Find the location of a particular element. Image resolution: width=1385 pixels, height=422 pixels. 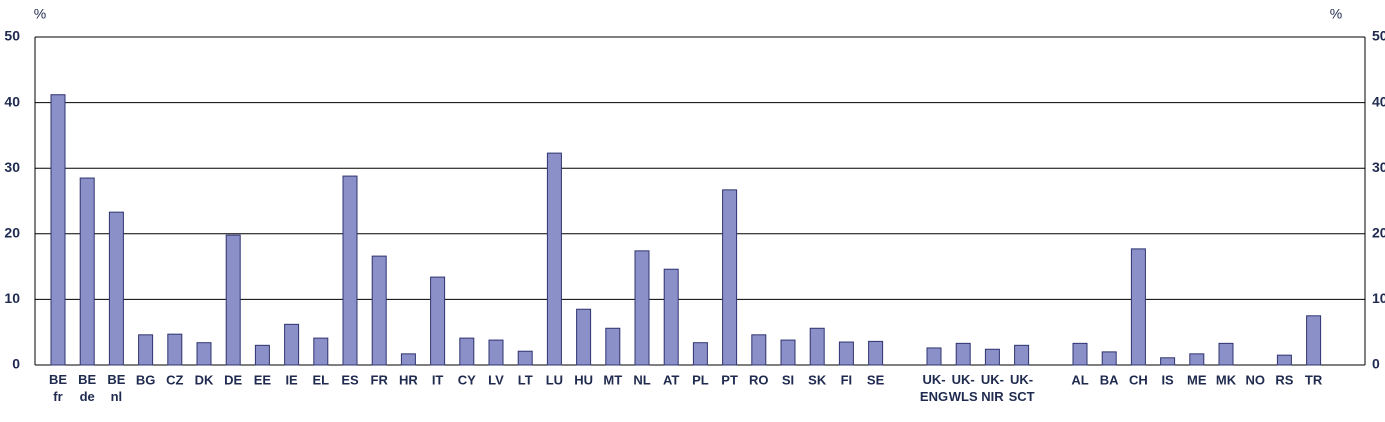

x-tick-label: SK is located at coordinates (817, 379).